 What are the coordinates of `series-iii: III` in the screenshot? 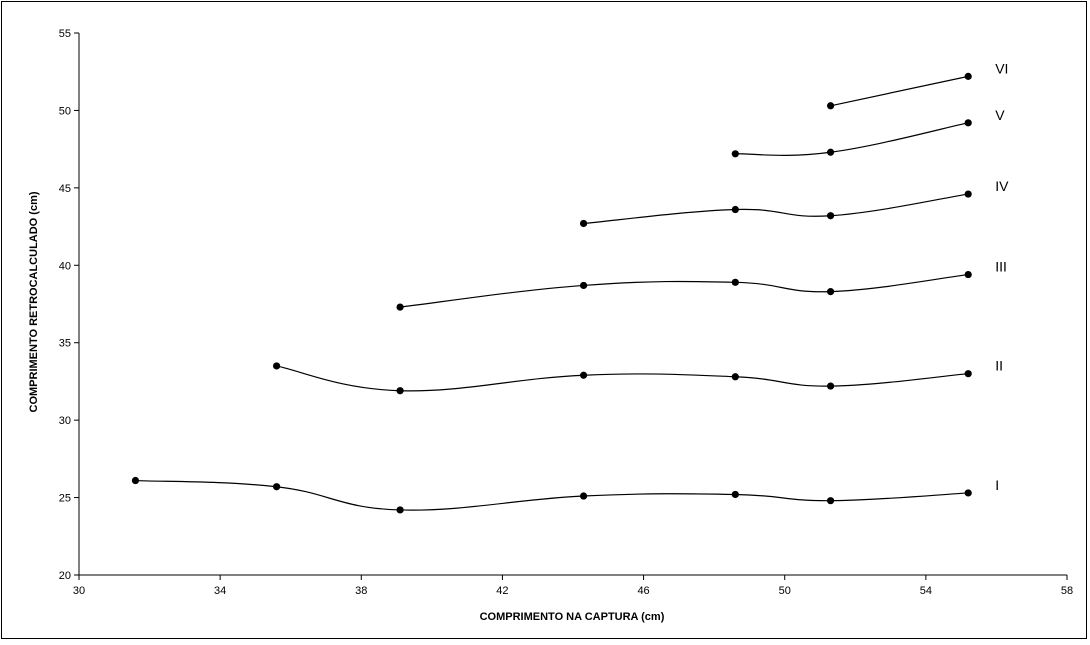 It's located at (701, 285).